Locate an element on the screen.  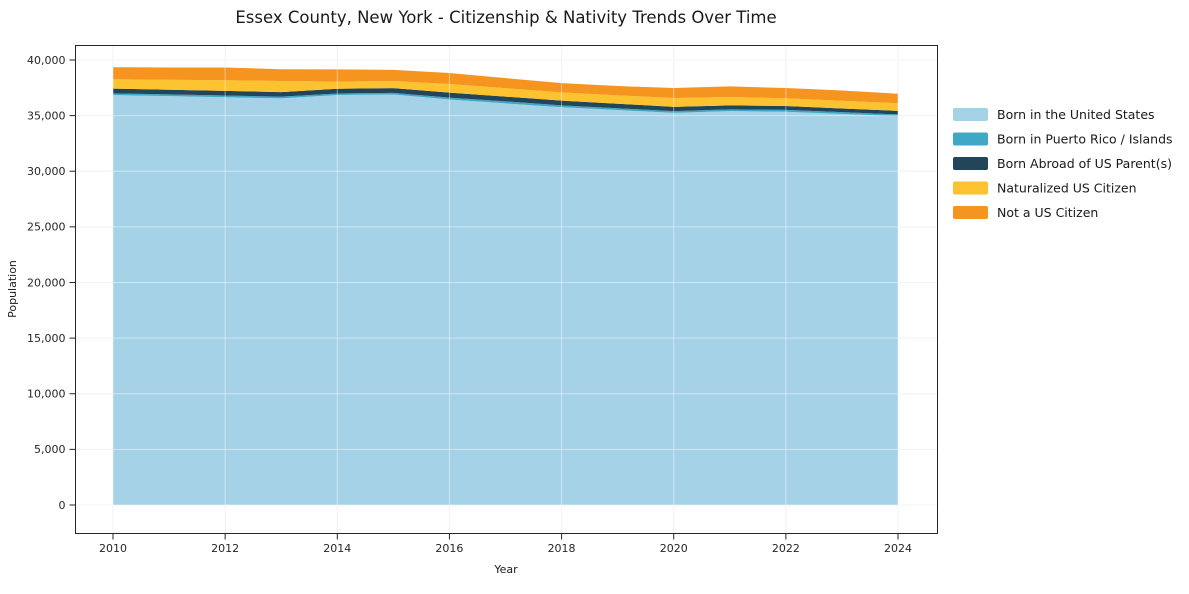
area-series-born-abroad-of-us-parent-s is located at coordinates (505, 101).